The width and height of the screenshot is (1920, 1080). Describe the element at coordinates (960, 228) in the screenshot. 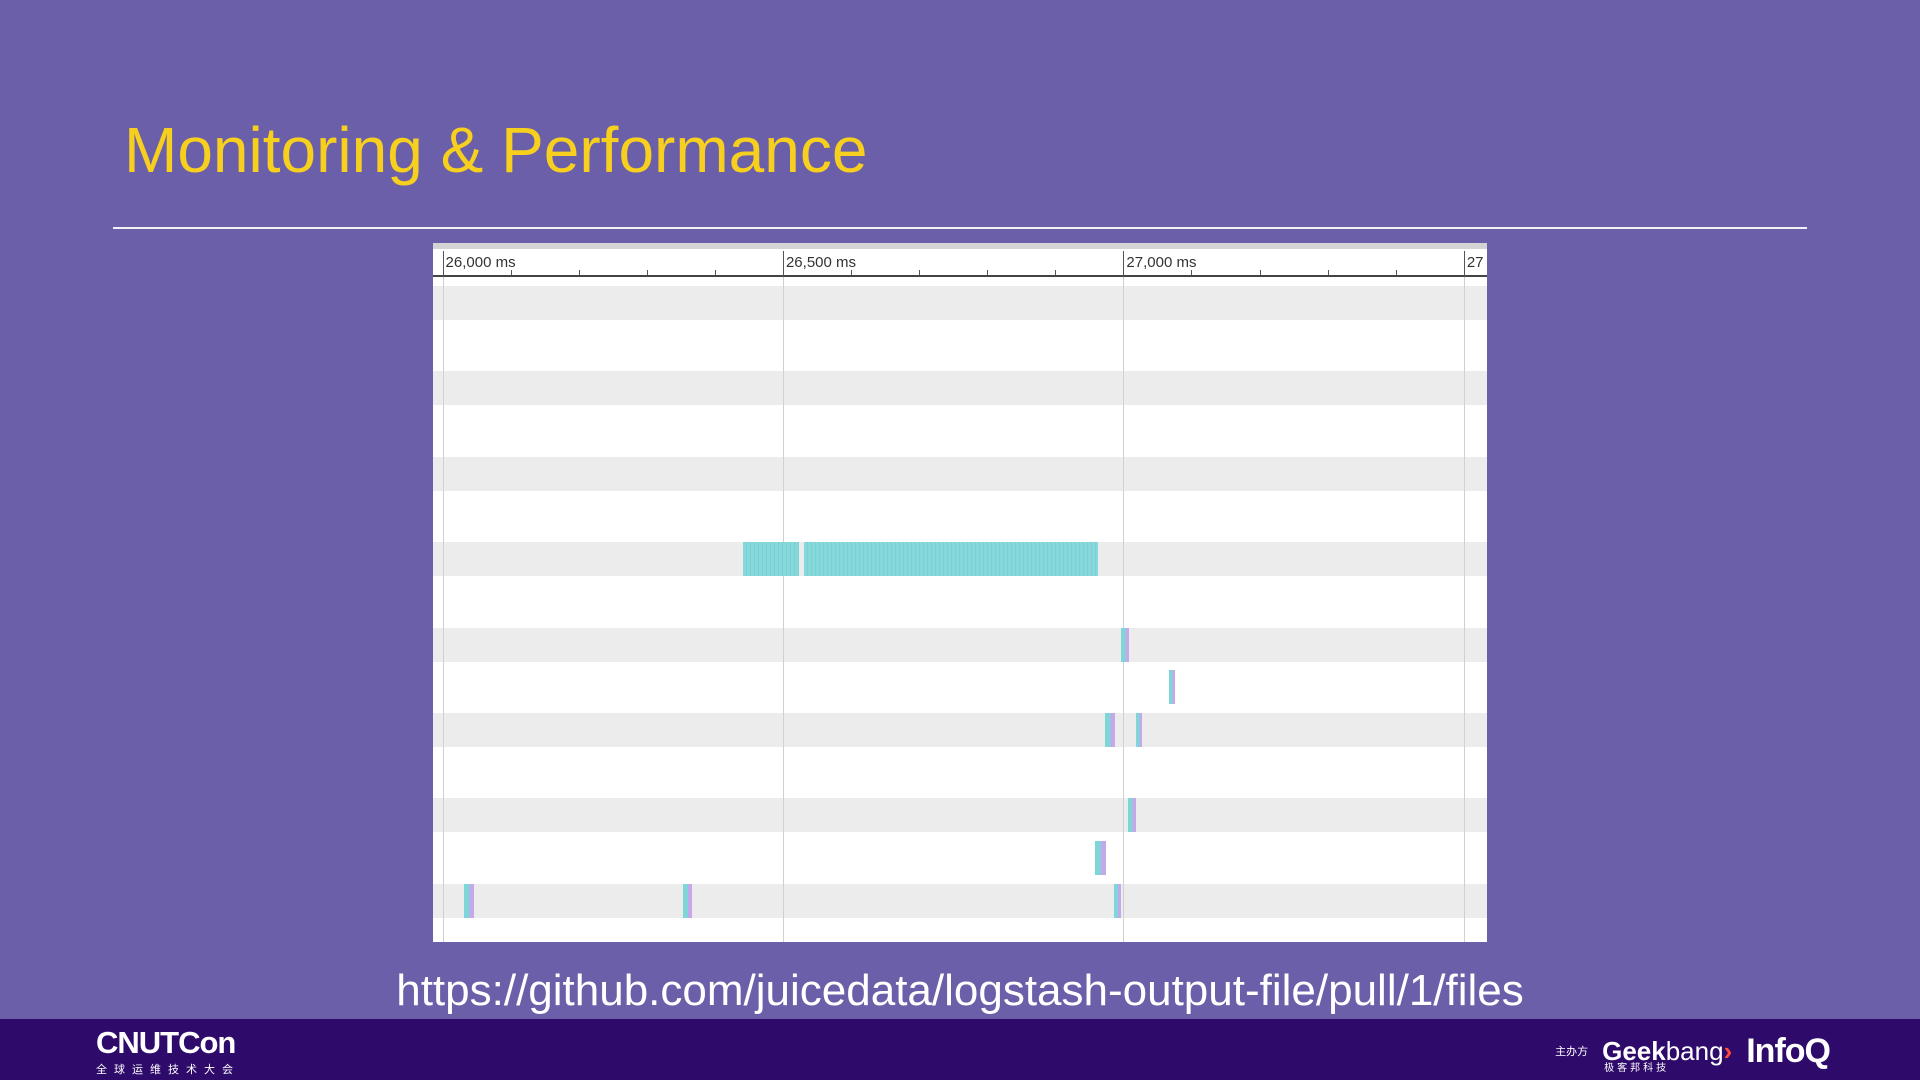

I see `title-divider` at that location.